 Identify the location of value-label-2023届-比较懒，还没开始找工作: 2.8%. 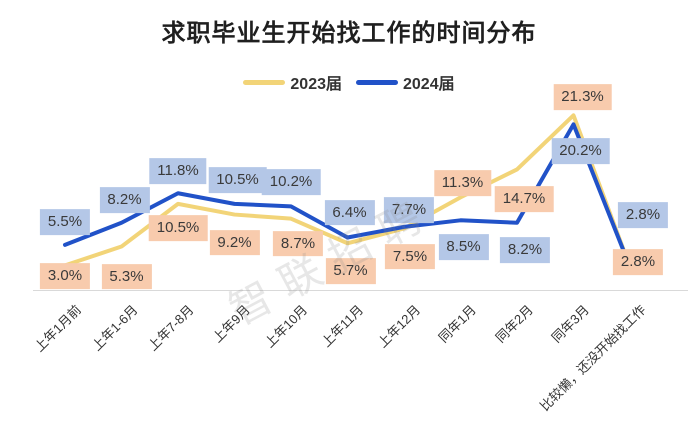
(638, 262).